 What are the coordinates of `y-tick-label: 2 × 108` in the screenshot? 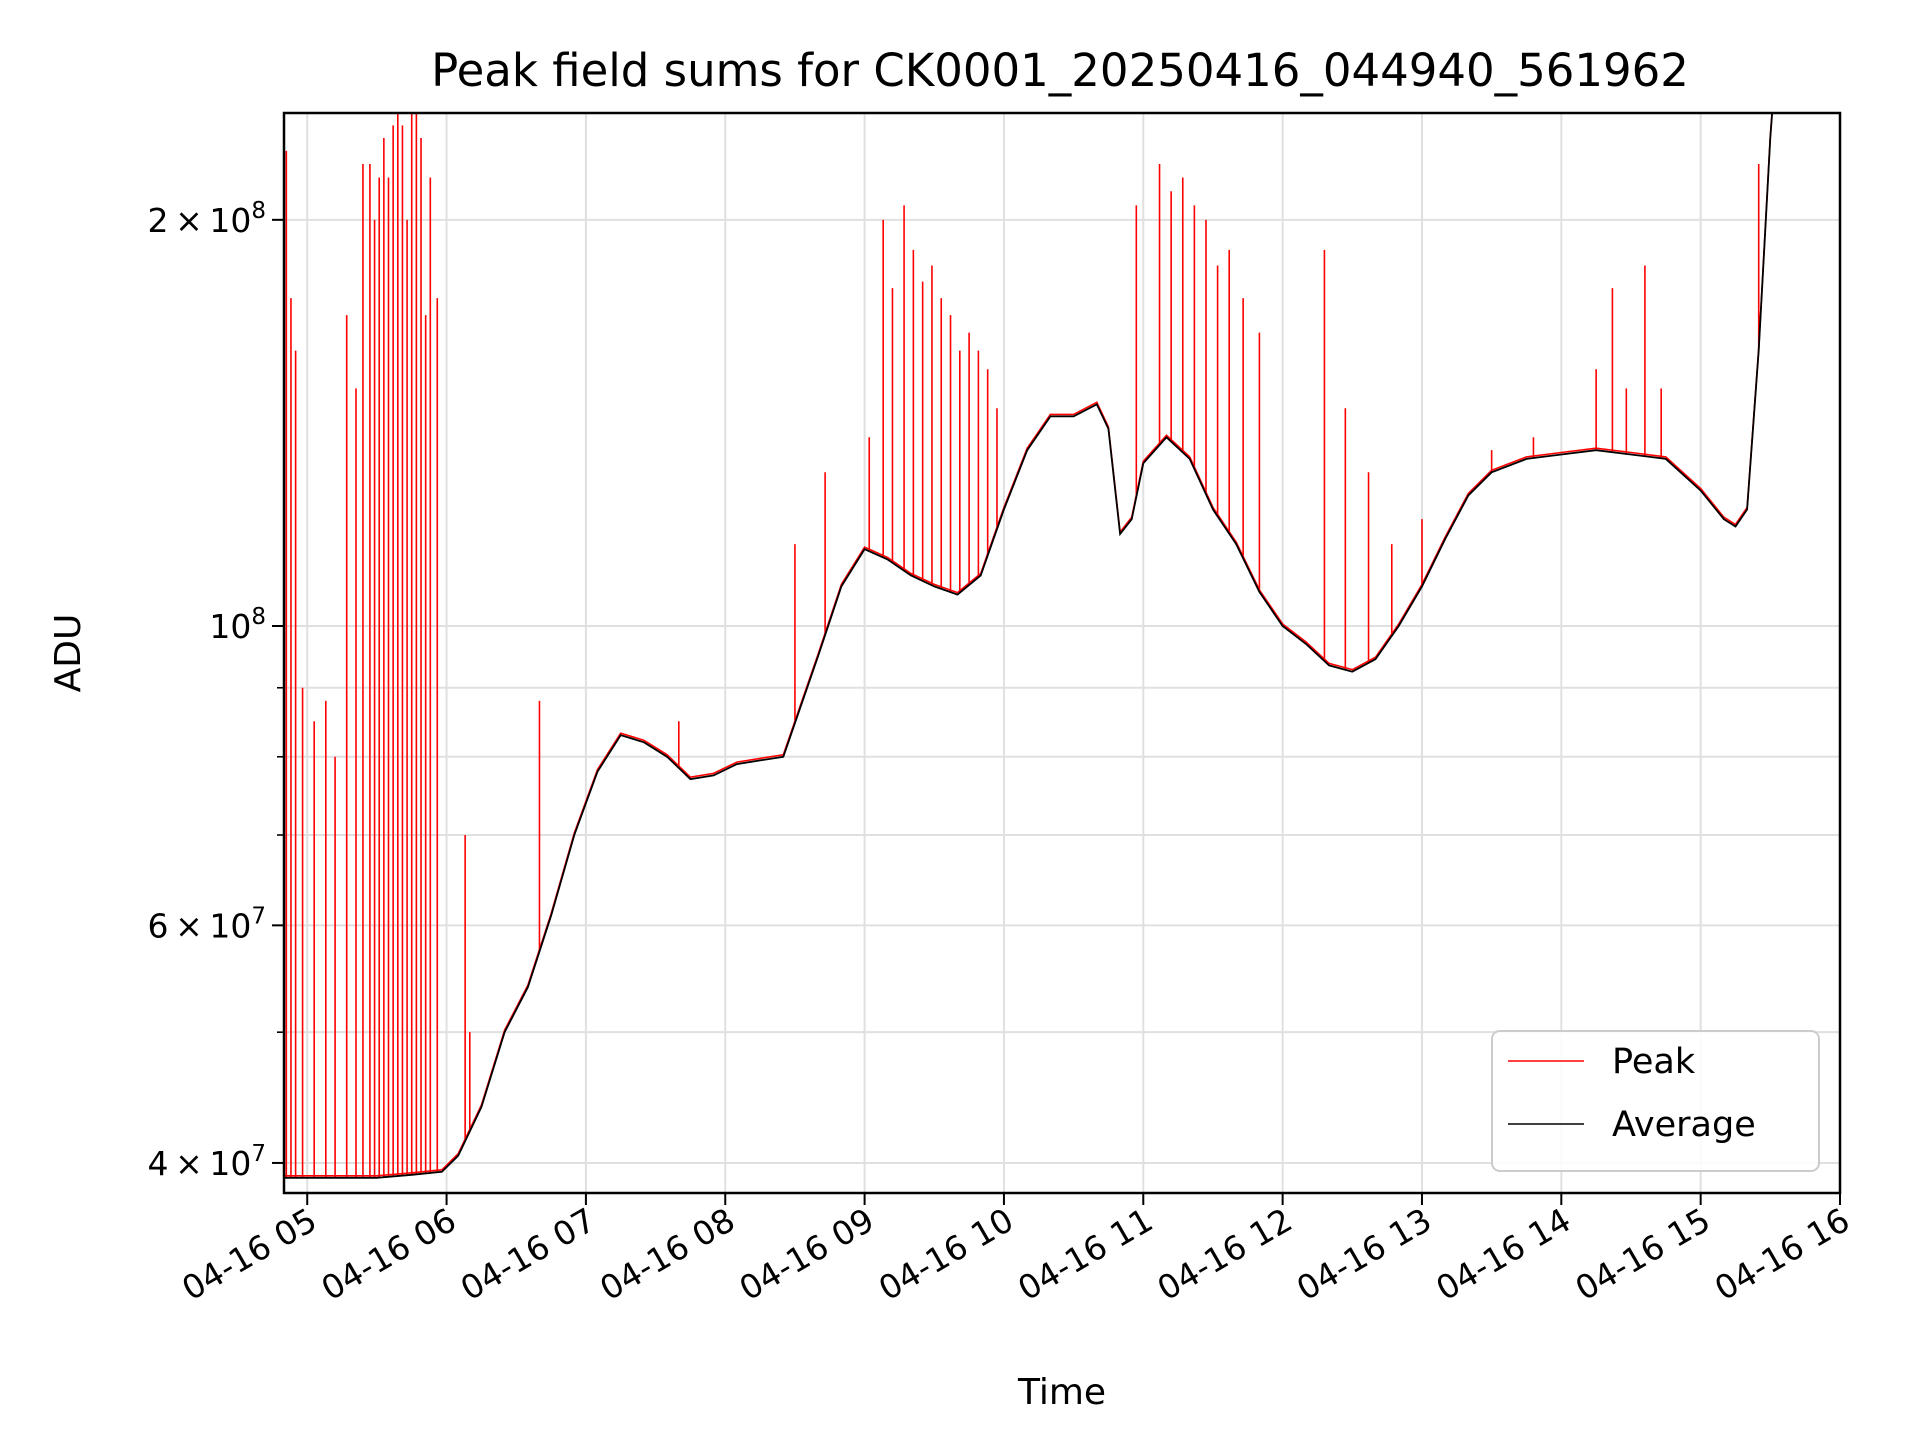 It's located at (207, 219).